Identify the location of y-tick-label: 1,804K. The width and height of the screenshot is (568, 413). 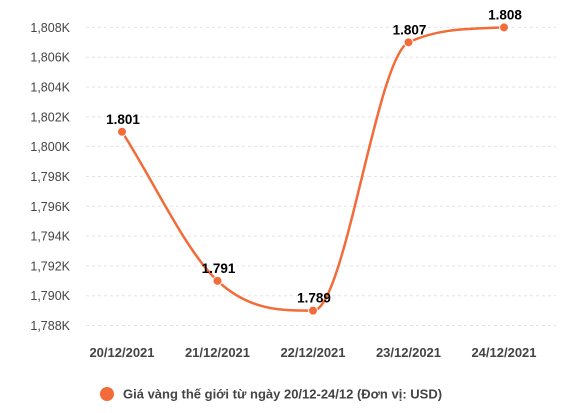
(50, 88).